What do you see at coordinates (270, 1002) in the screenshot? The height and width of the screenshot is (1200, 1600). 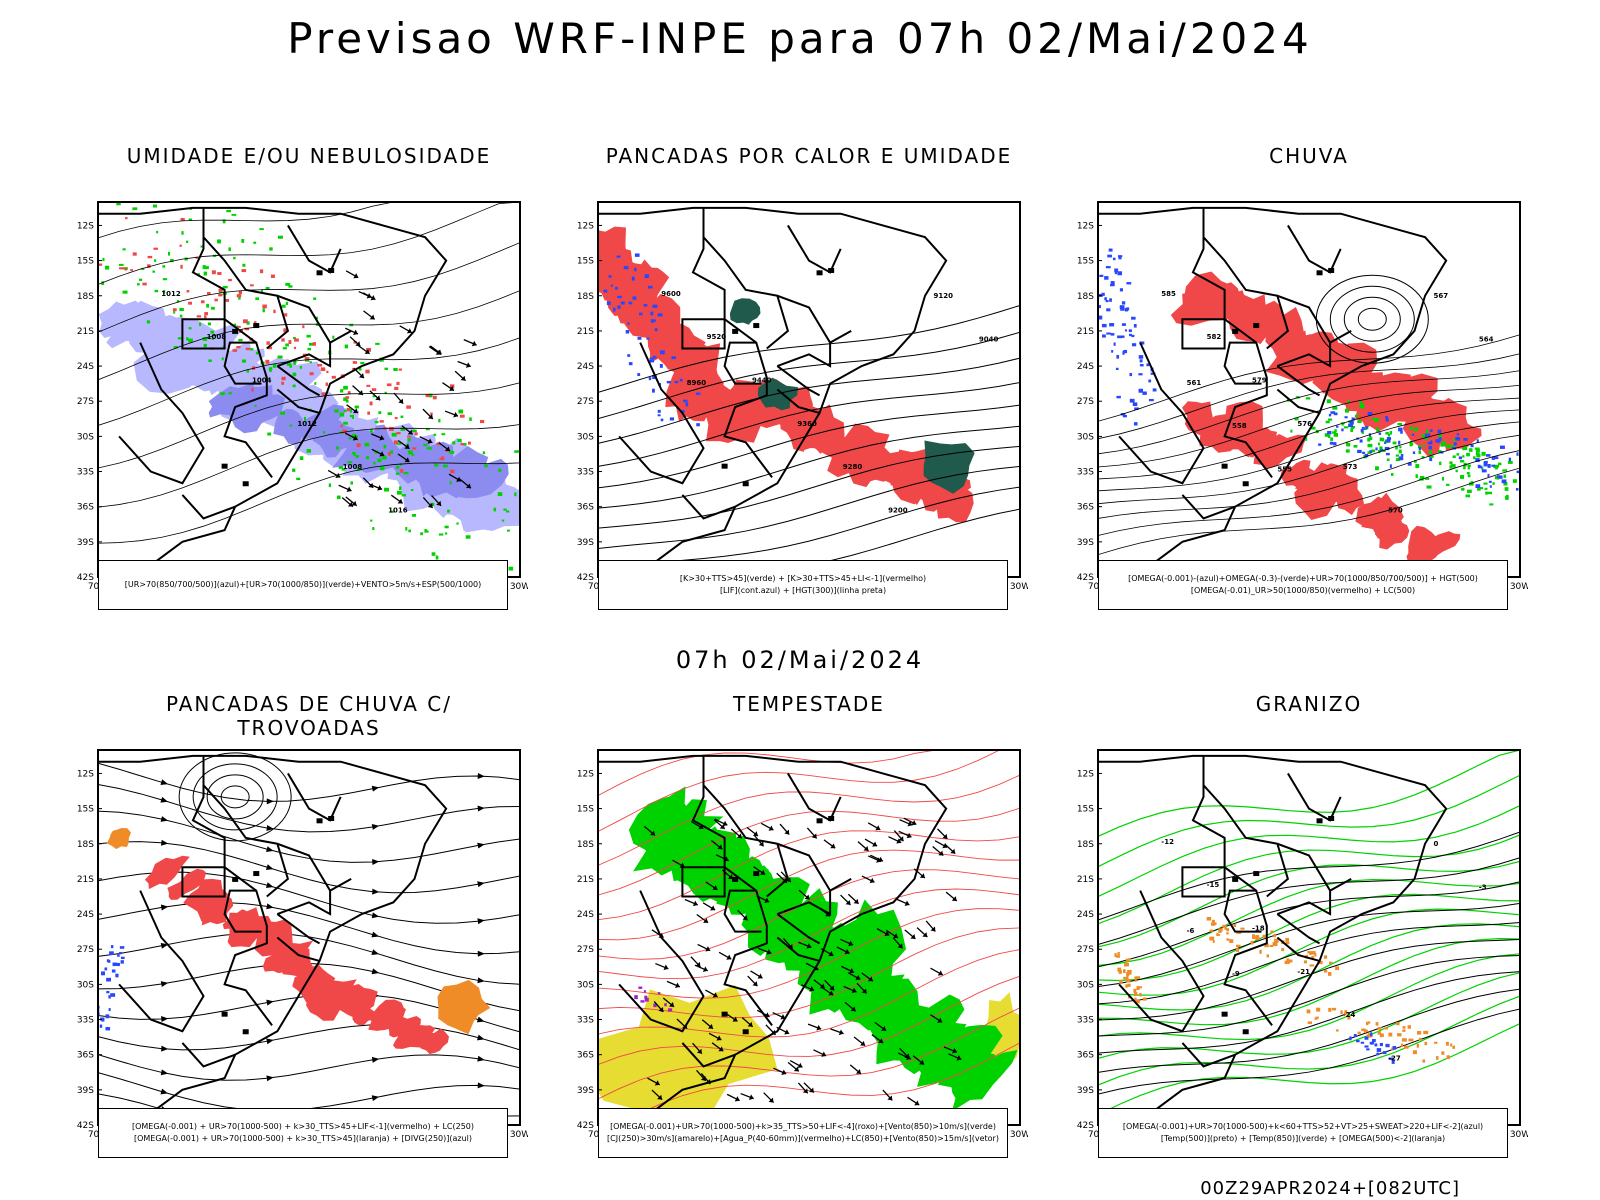 I see `streamline-arrow` at bounding box center [270, 1002].